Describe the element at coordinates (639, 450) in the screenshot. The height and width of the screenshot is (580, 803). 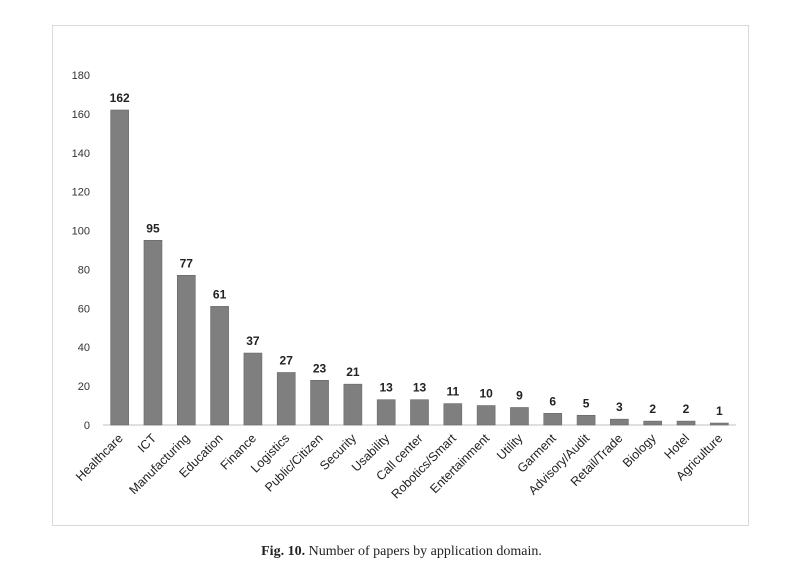
I see `category-label: Biology` at that location.